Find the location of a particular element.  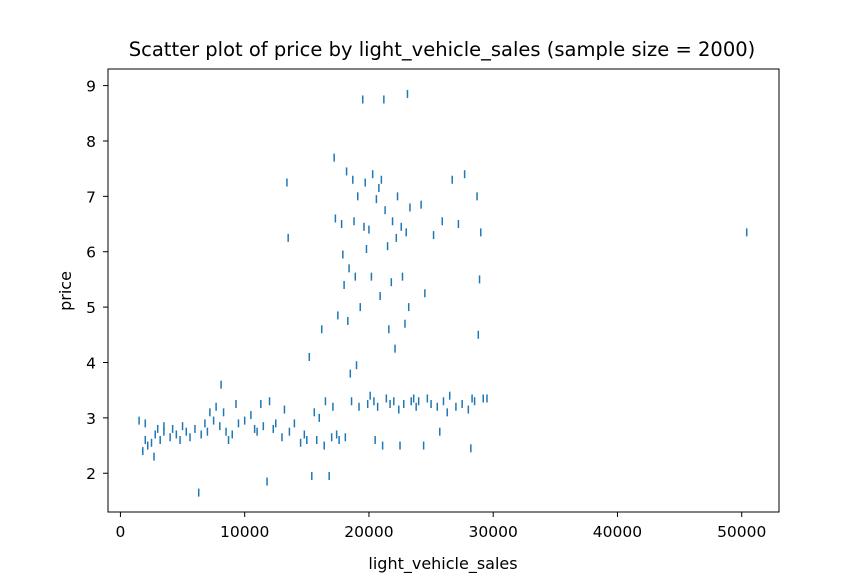

x-axis-ticks: 0 10000 20000 30000 40000 50000 is located at coordinates (440, 526).